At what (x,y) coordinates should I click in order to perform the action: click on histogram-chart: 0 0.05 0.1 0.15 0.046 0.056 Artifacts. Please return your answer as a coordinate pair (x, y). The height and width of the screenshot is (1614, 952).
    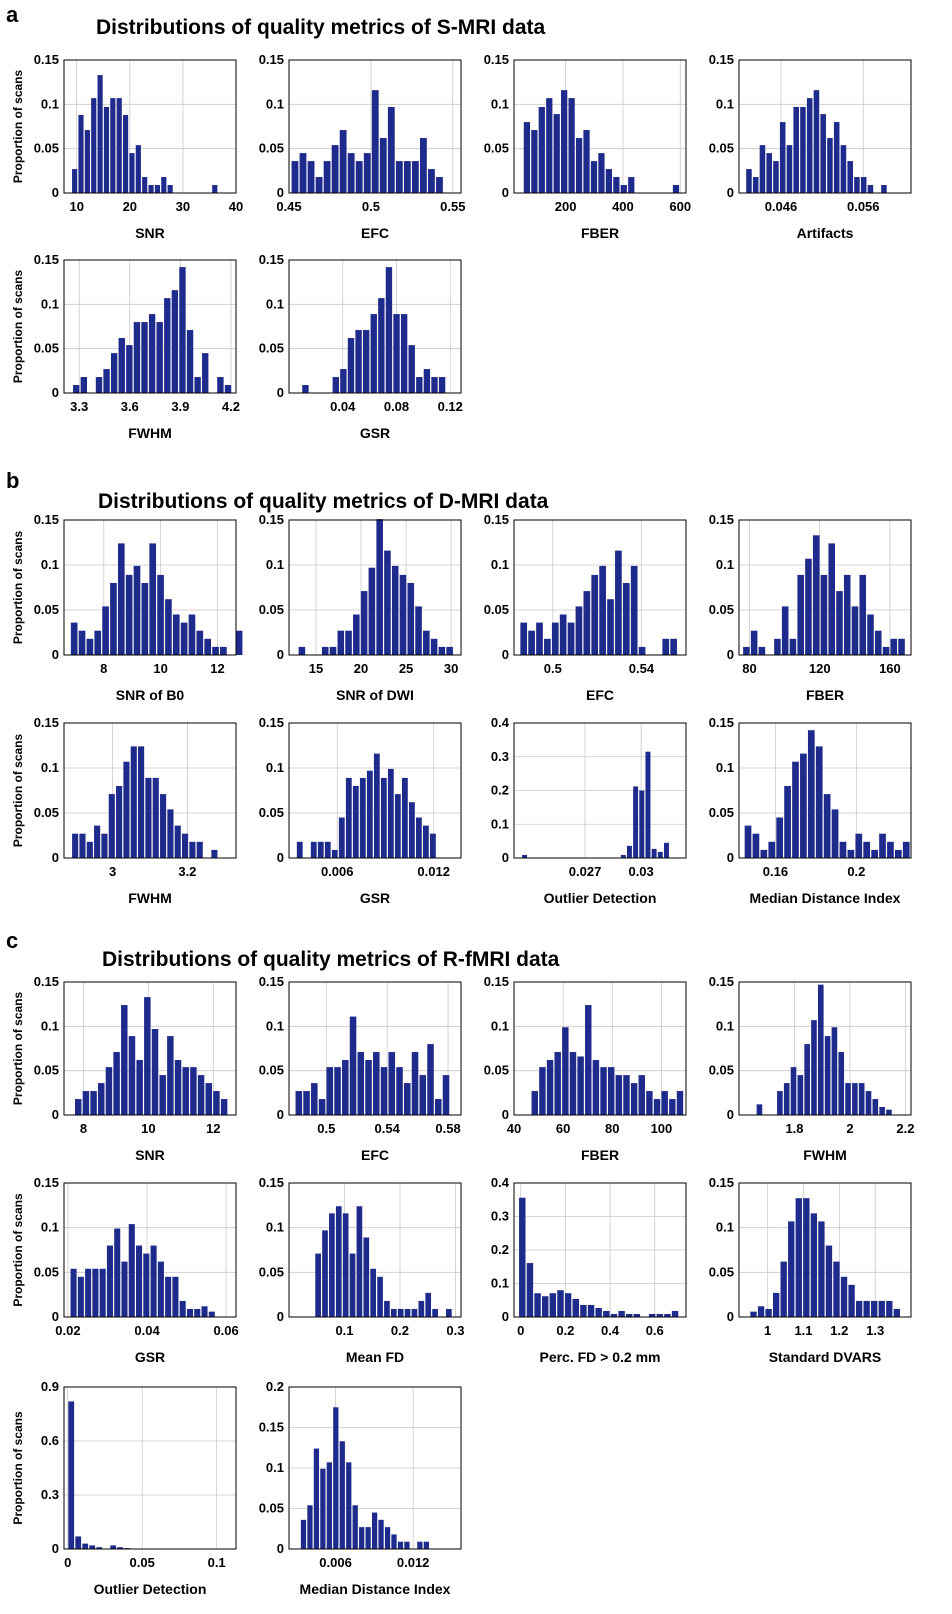
    Looking at the image, I should click on (810, 146).